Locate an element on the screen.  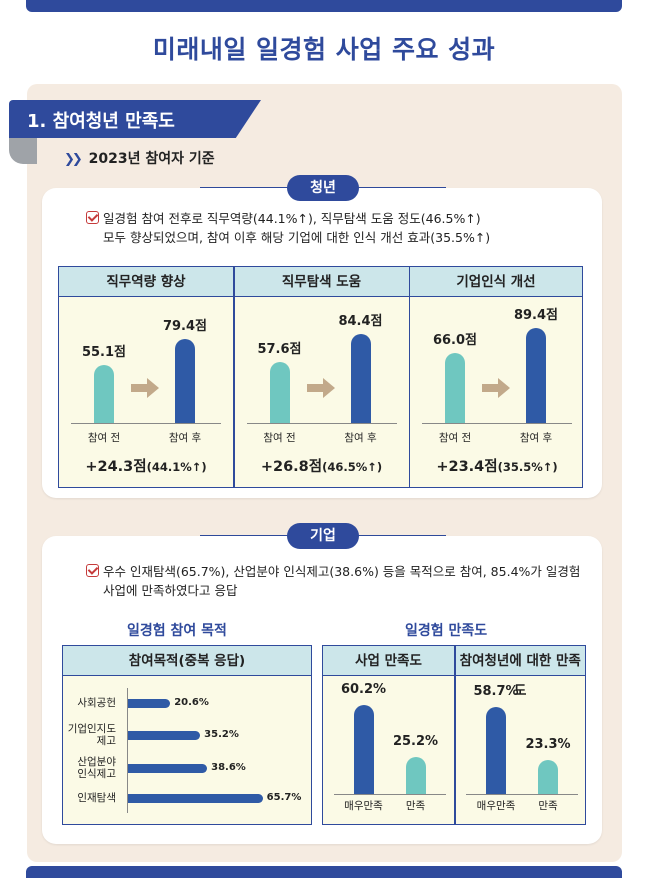
subsection-text: 2023년 참여자 기준 is located at coordinates (151, 159).